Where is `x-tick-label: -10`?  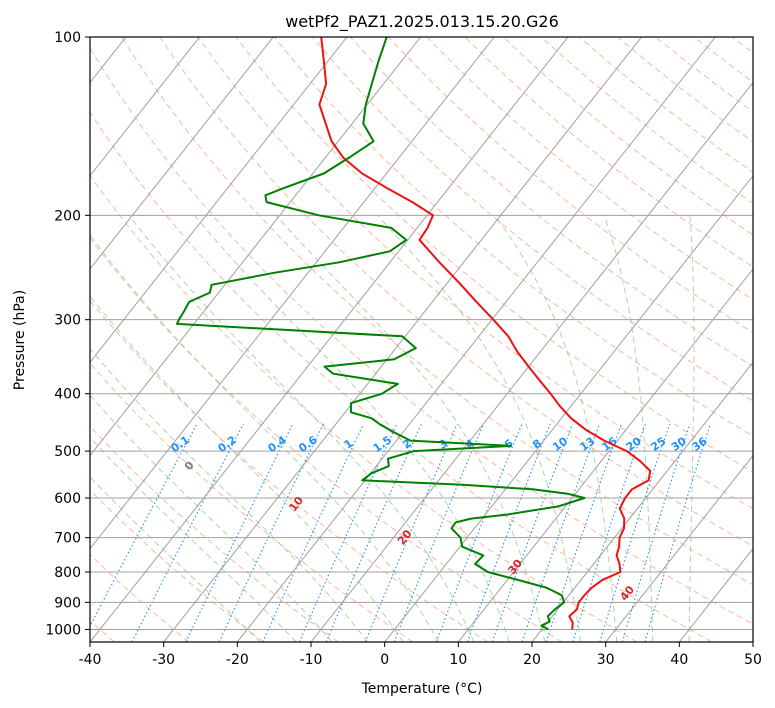 x-tick-label: -10 is located at coordinates (311, 660).